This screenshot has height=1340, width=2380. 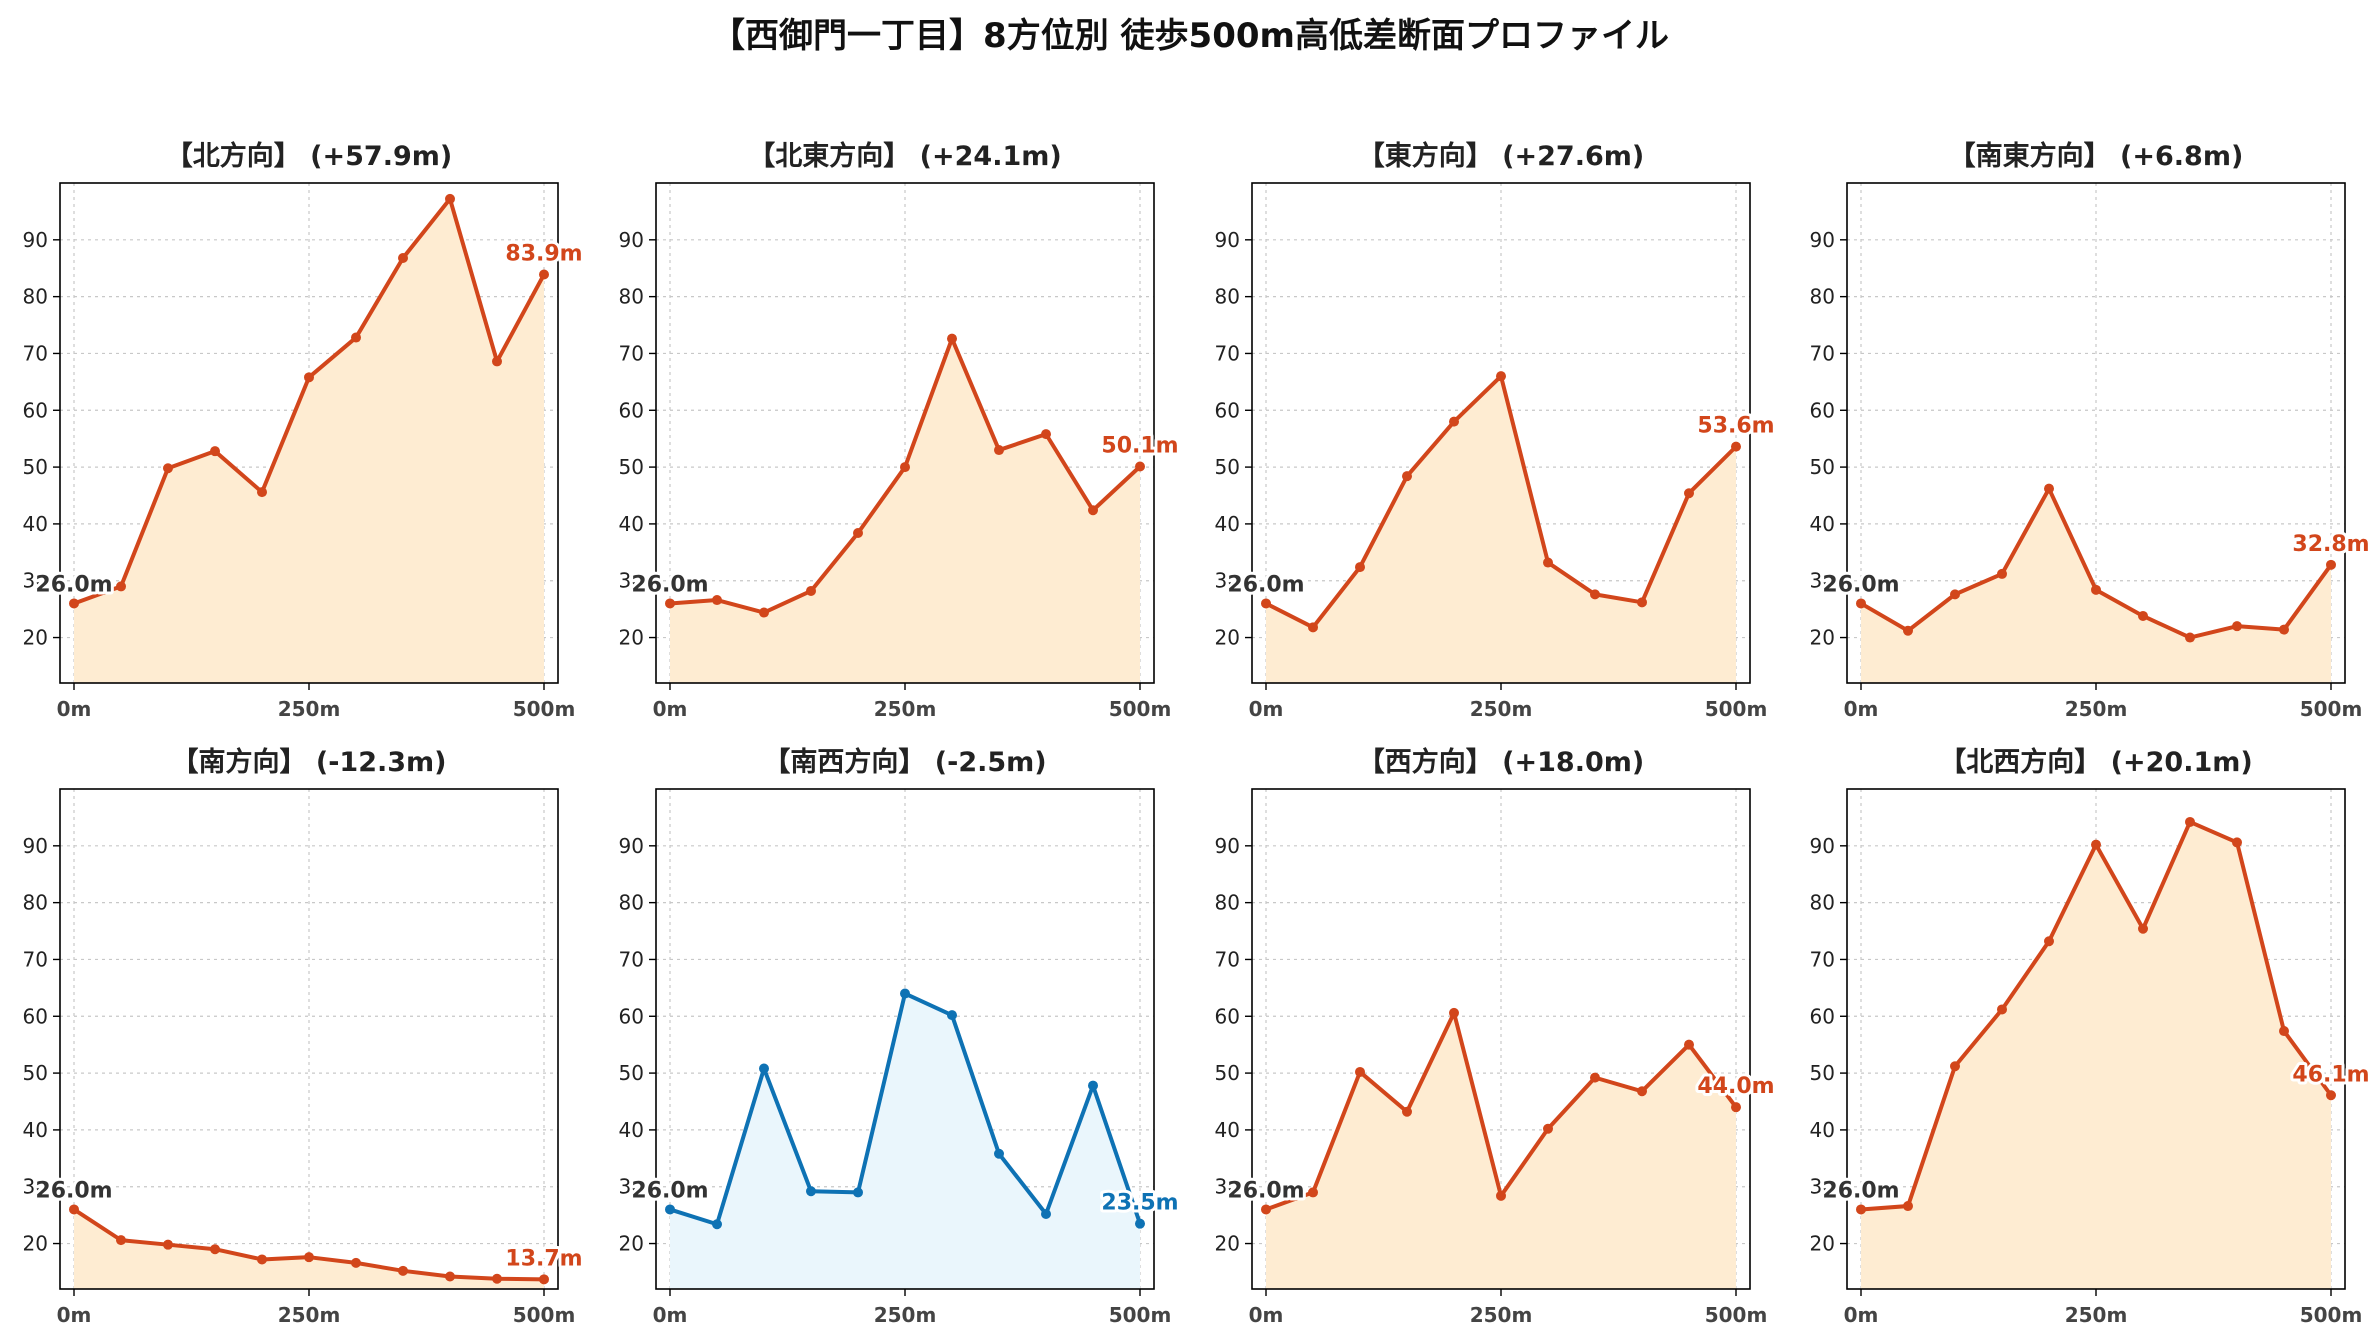 I want to click on chart-title: 【北東方向】 (+24.1m), so click(x=904, y=156).